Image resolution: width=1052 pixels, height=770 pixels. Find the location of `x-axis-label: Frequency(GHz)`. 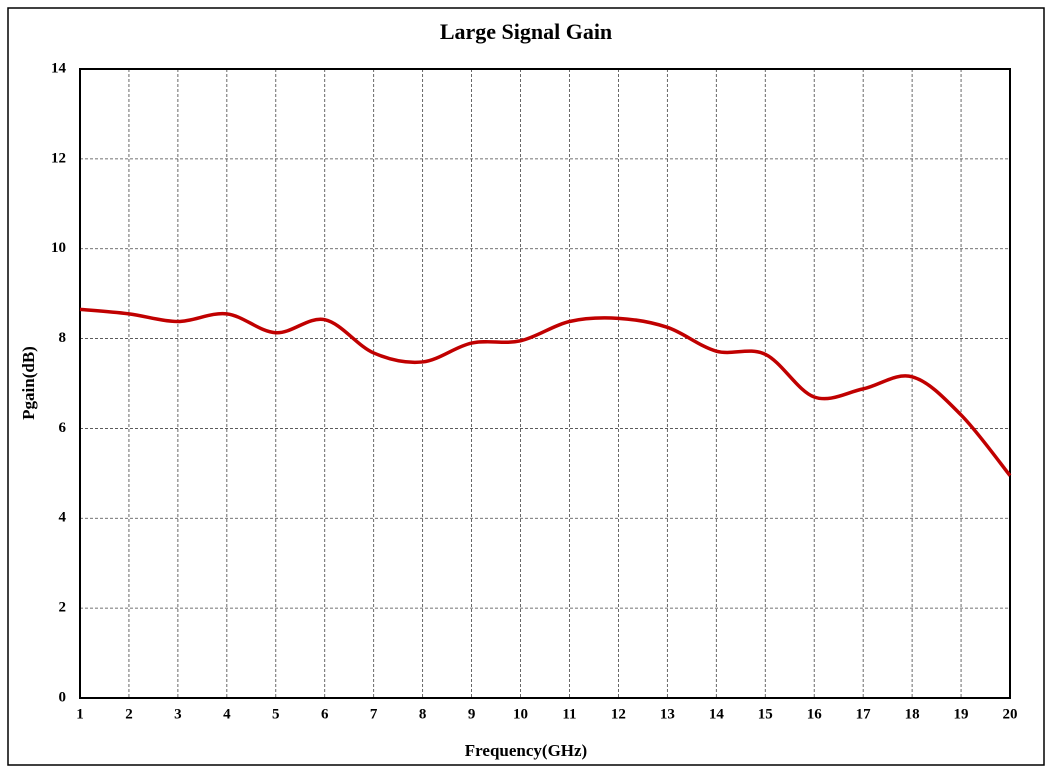

x-axis-label: Frequency(GHz) is located at coordinates (526, 750).